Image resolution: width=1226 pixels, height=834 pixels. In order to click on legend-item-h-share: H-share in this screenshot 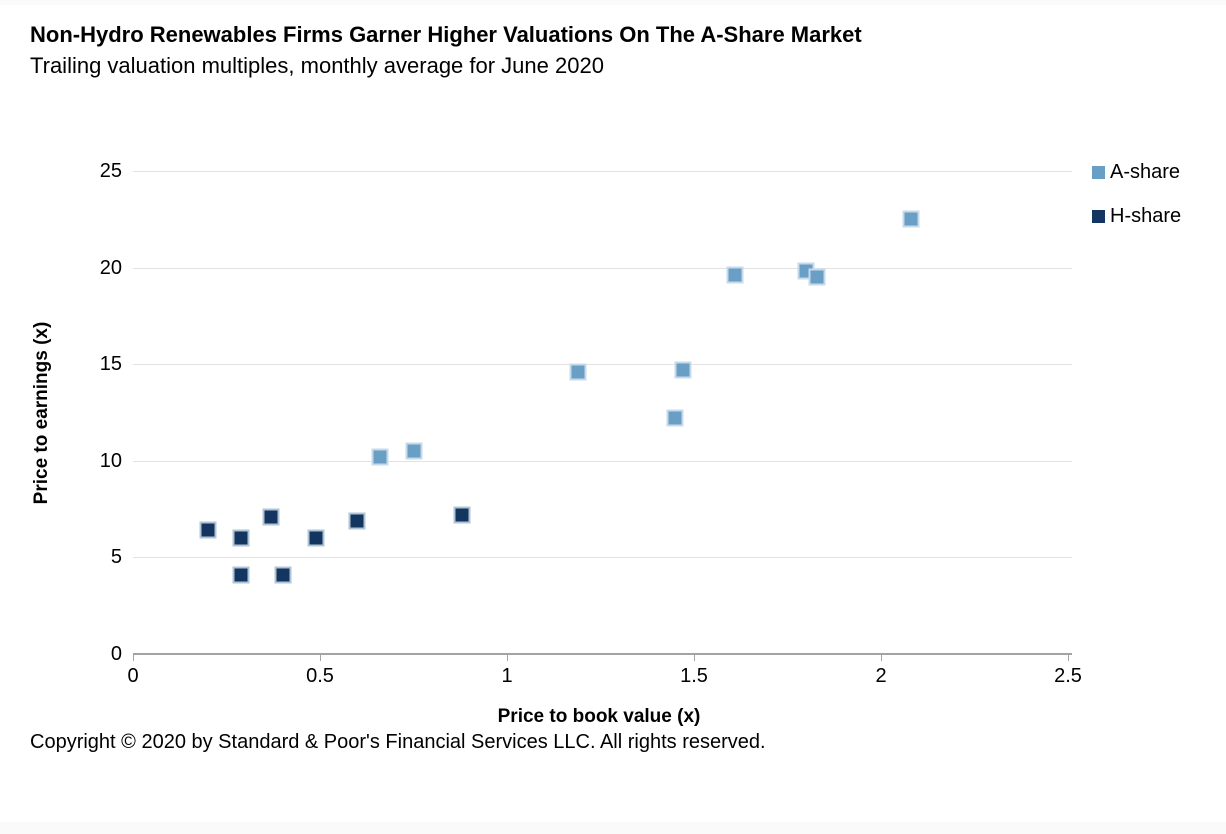, I will do `click(1136, 216)`.